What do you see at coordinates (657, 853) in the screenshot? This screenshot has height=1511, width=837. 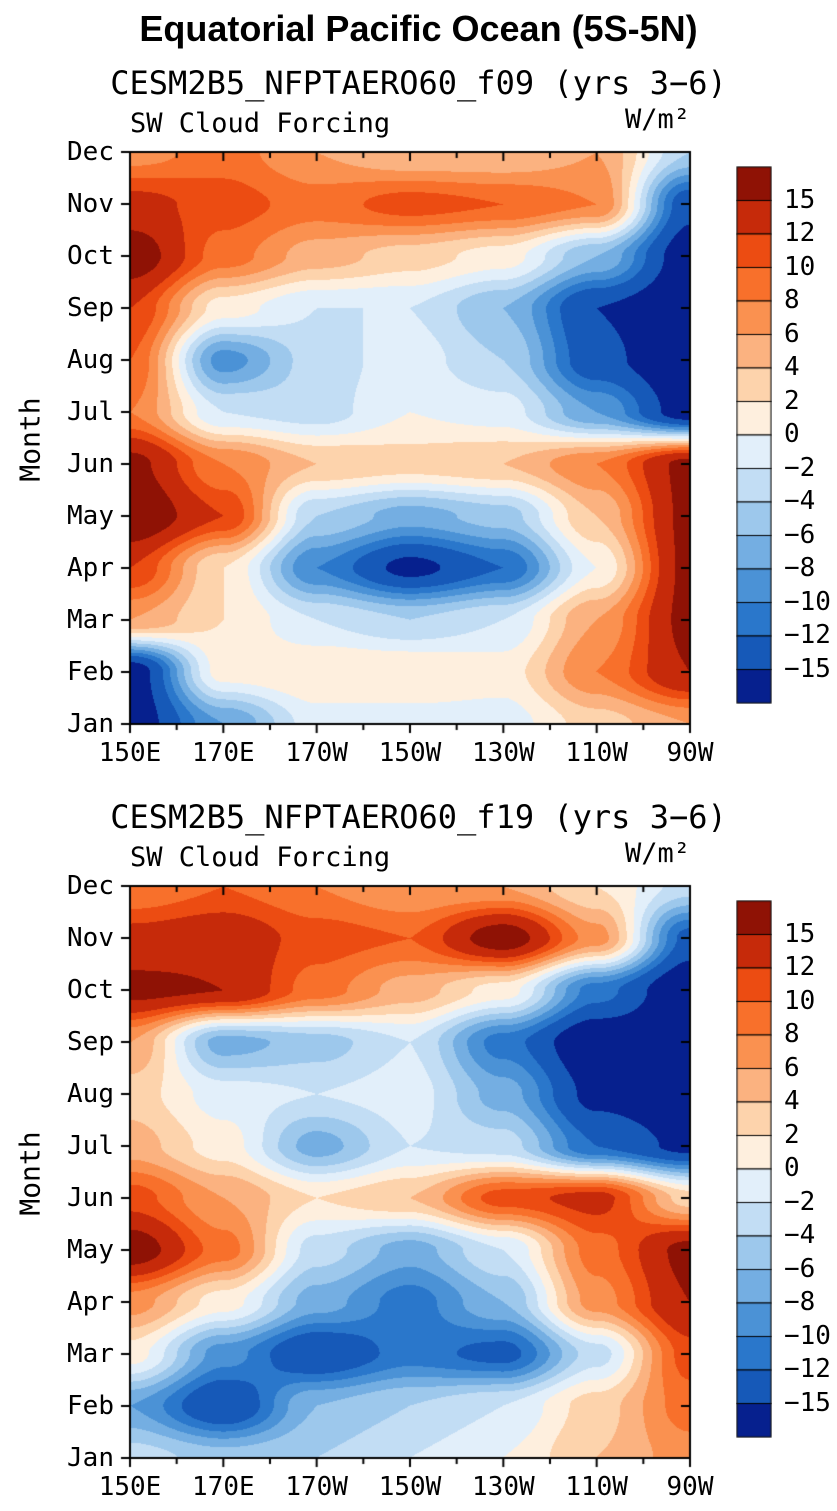 I see `panel-f19-units: W/m²` at bounding box center [657, 853].